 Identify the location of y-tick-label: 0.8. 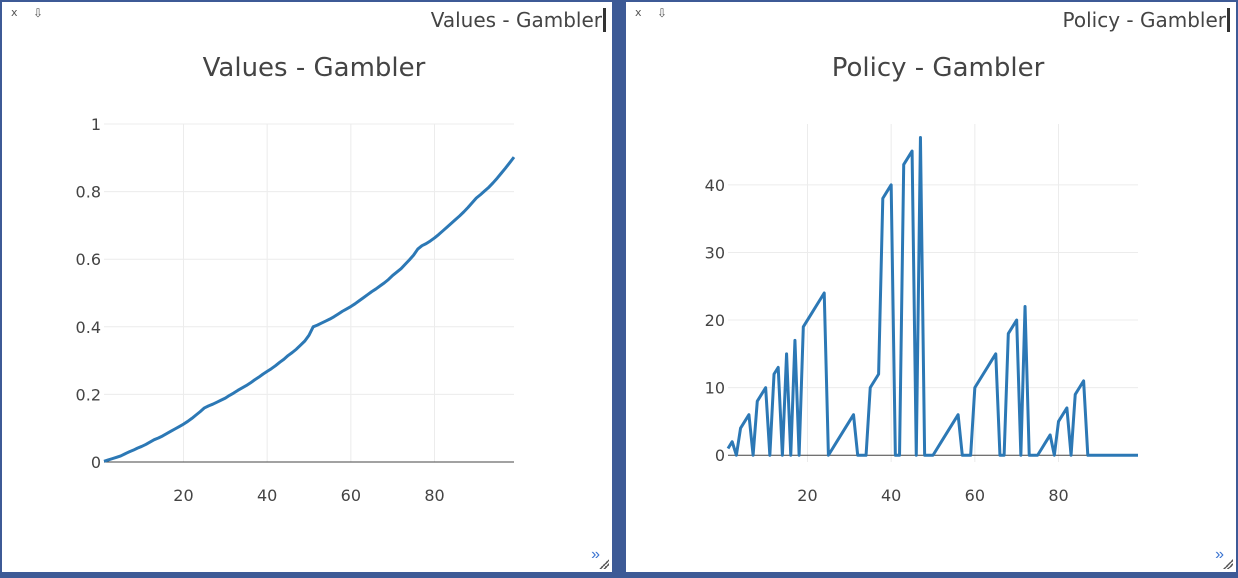
(88, 192).